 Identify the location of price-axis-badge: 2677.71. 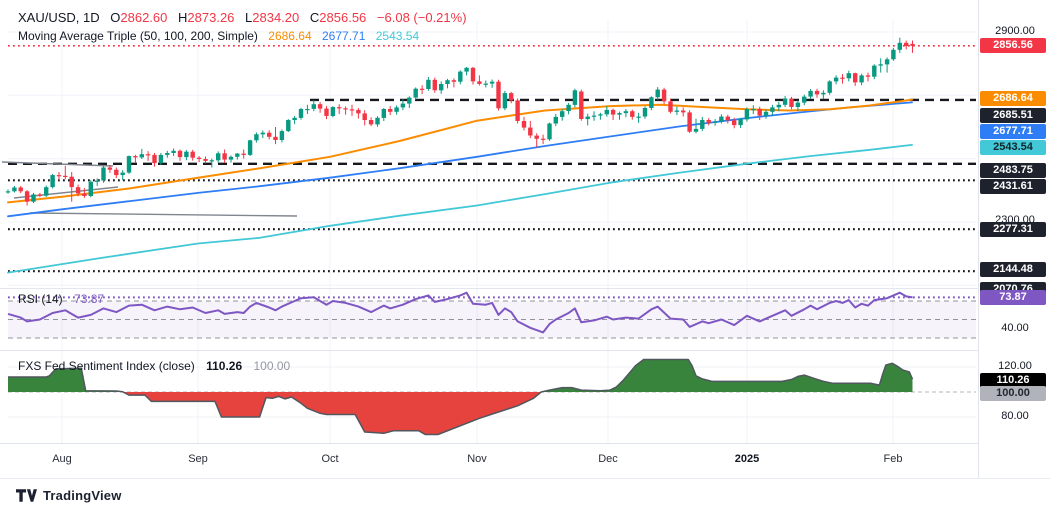
(1013, 131).